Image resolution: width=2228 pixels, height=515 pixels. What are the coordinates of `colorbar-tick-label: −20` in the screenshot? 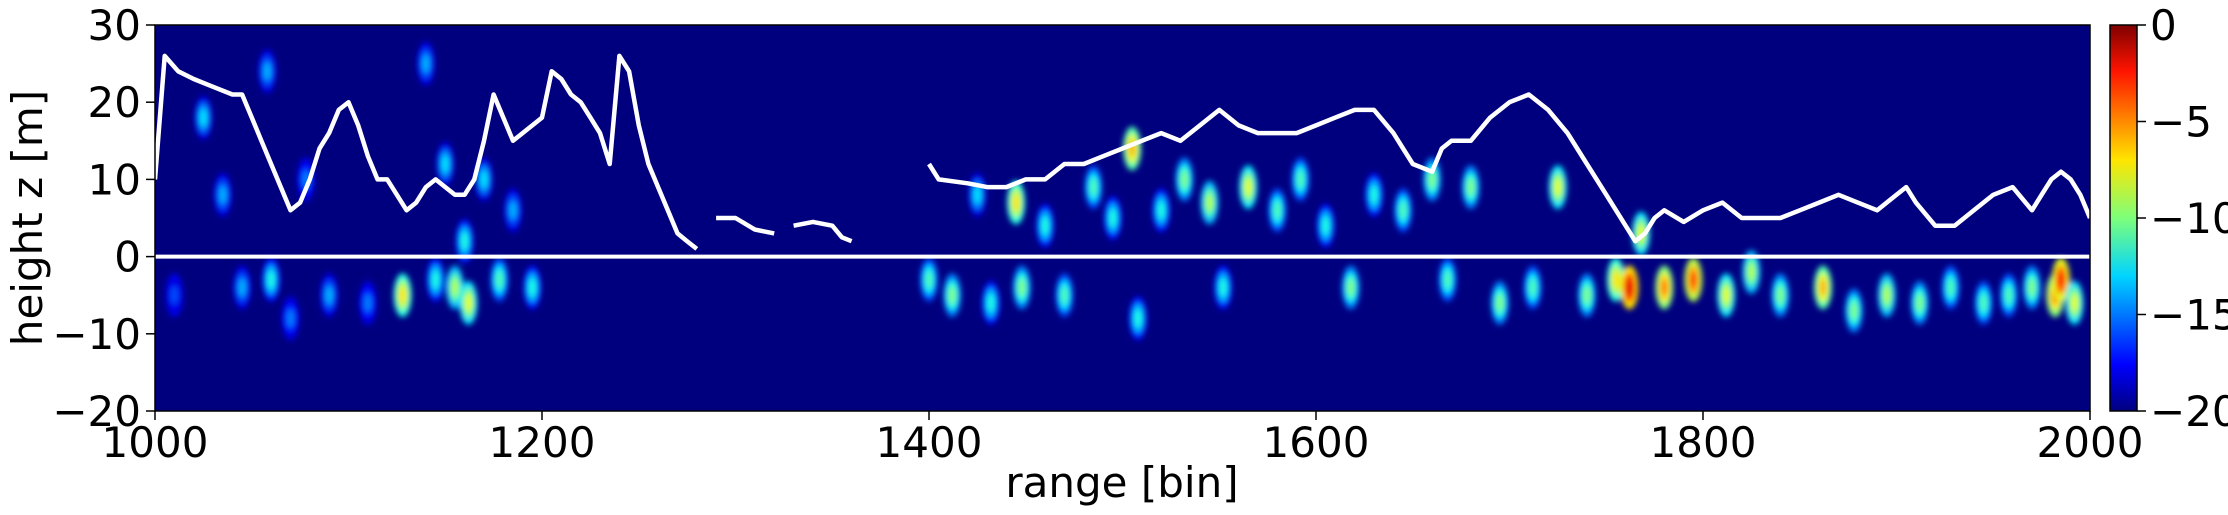 It's located at (2189, 411).